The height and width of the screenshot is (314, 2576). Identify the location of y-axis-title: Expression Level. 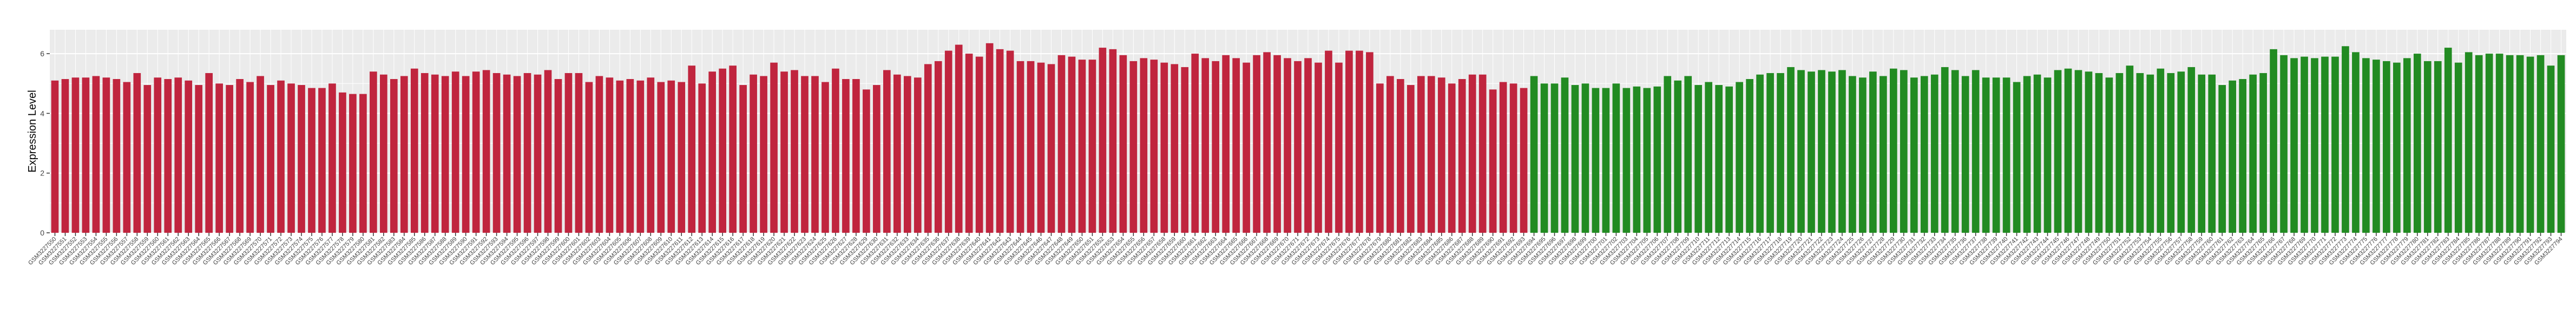
(32, 131).